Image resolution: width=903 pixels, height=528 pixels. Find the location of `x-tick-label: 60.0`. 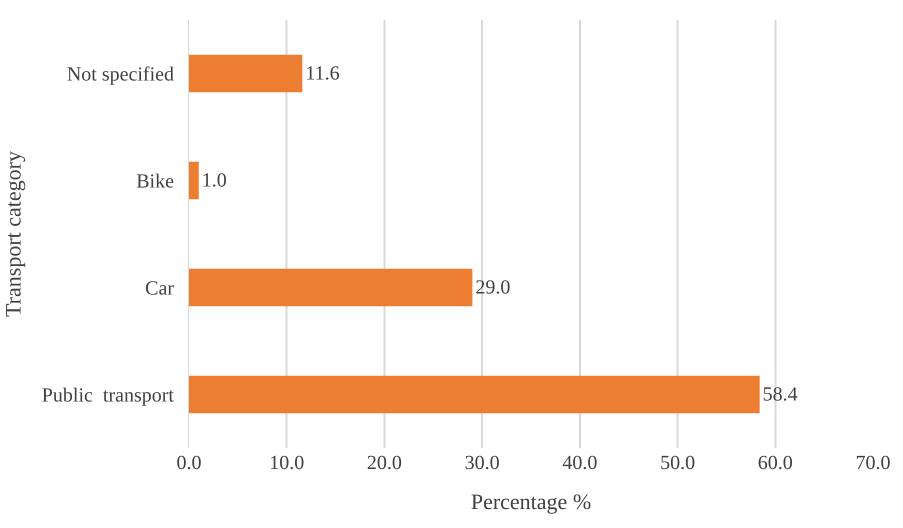

x-tick-label: 60.0 is located at coordinates (775, 463).